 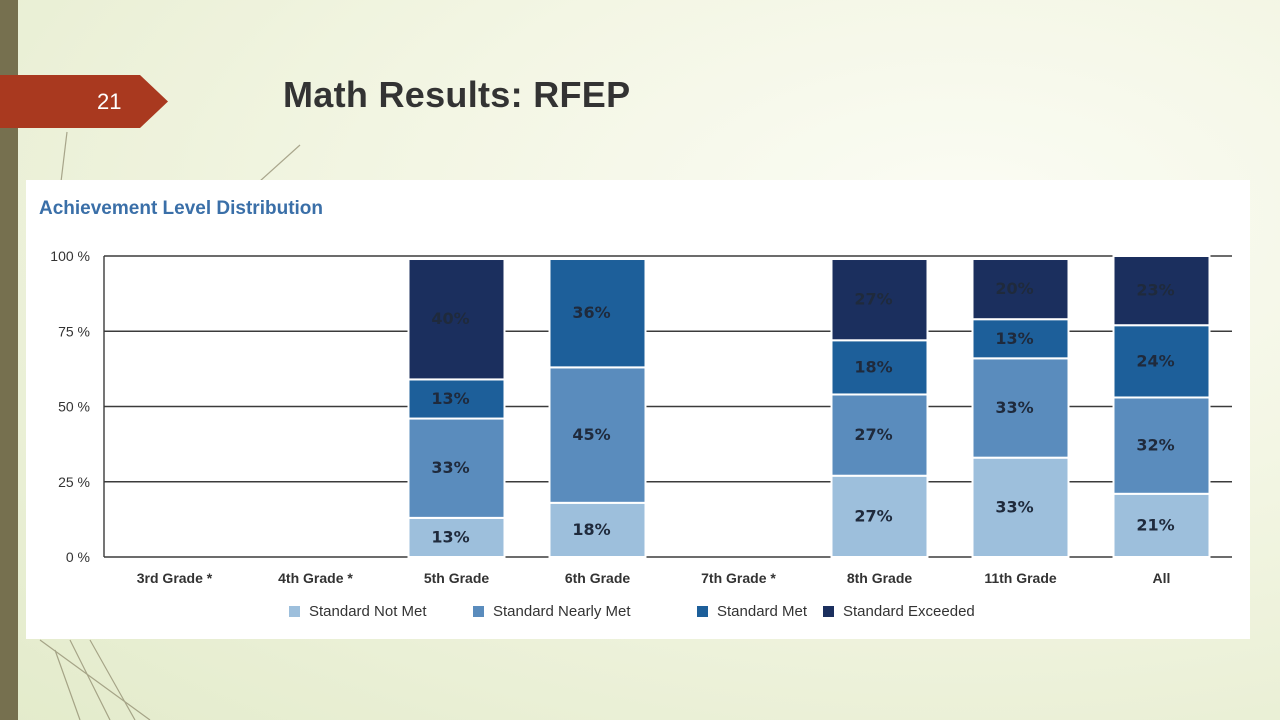 I want to click on data-label: 24%, so click(x=1155, y=360).